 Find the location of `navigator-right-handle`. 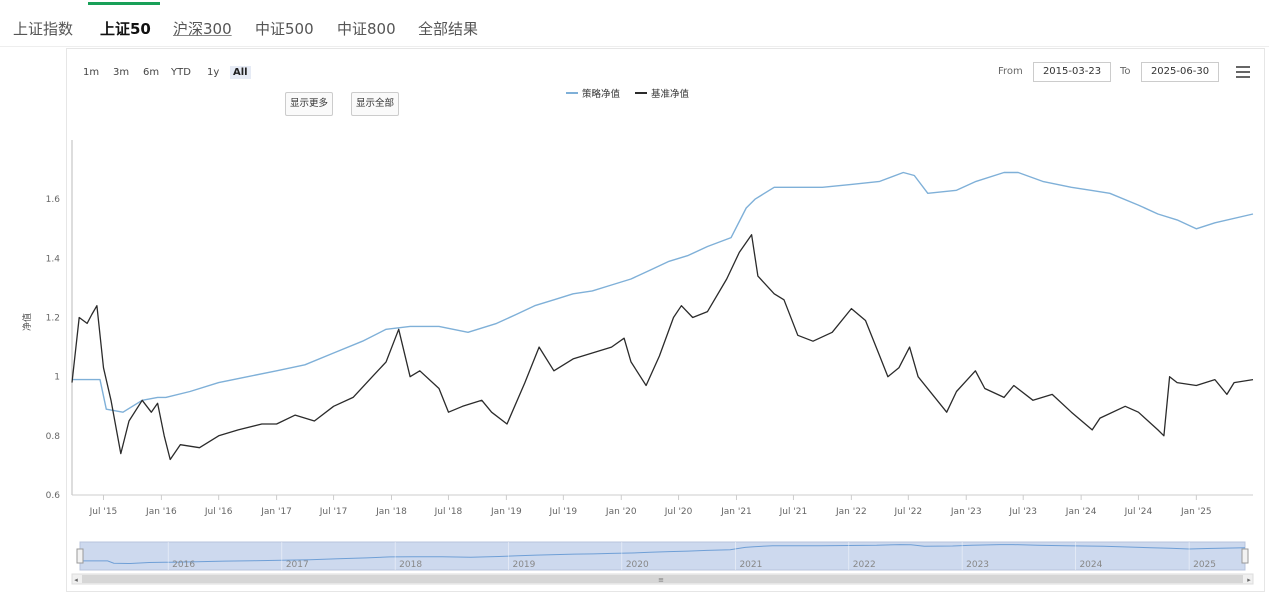

navigator-right-handle is located at coordinates (1245, 556).